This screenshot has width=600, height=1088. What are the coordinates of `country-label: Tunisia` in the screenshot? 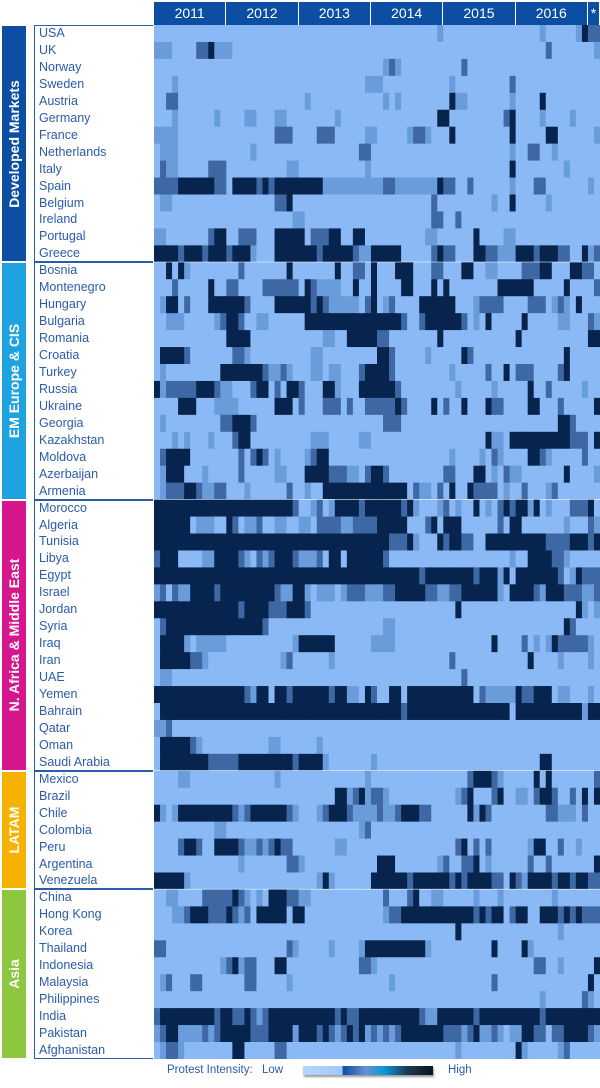 It's located at (59, 541).